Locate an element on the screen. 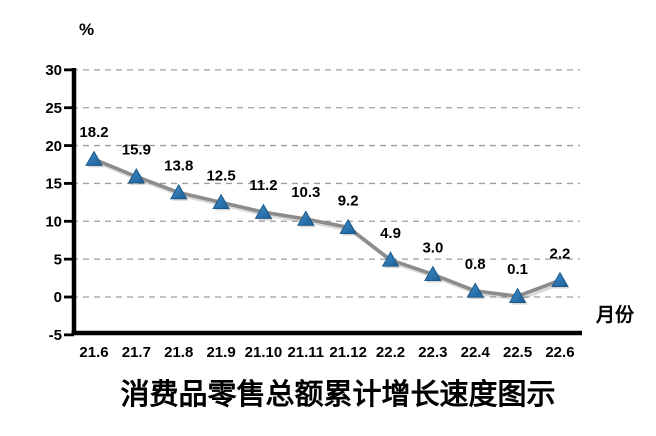 The image size is (656, 436). data-point-label: 18.2 is located at coordinates (93, 132).